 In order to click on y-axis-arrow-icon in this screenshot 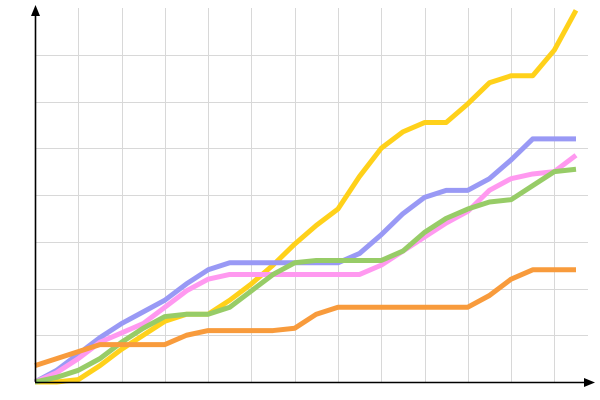, I will do `click(35, 10)`.